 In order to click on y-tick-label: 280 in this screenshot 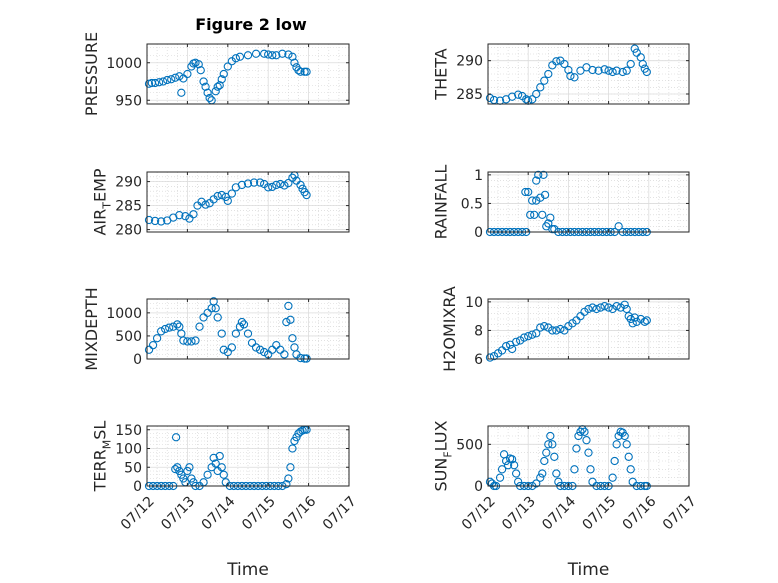, I will do `click(128, 231)`.